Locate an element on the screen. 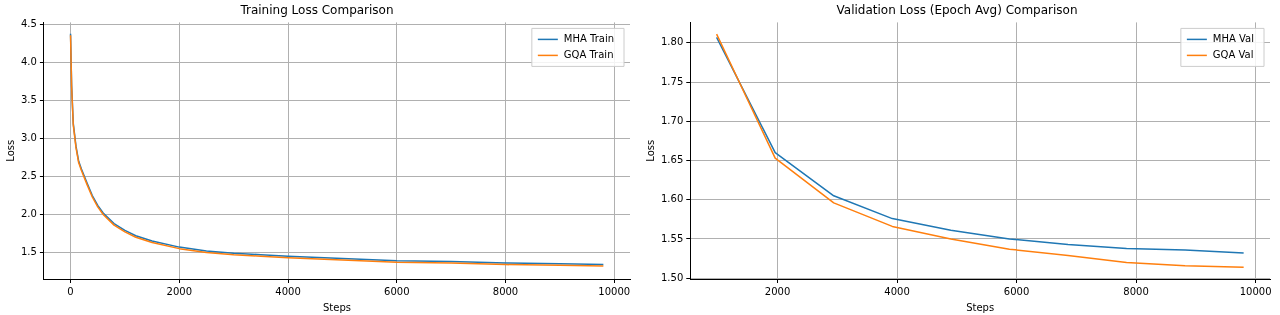 The height and width of the screenshot is (315, 1280). y-tick-label: 1.70 is located at coordinates (672, 120).